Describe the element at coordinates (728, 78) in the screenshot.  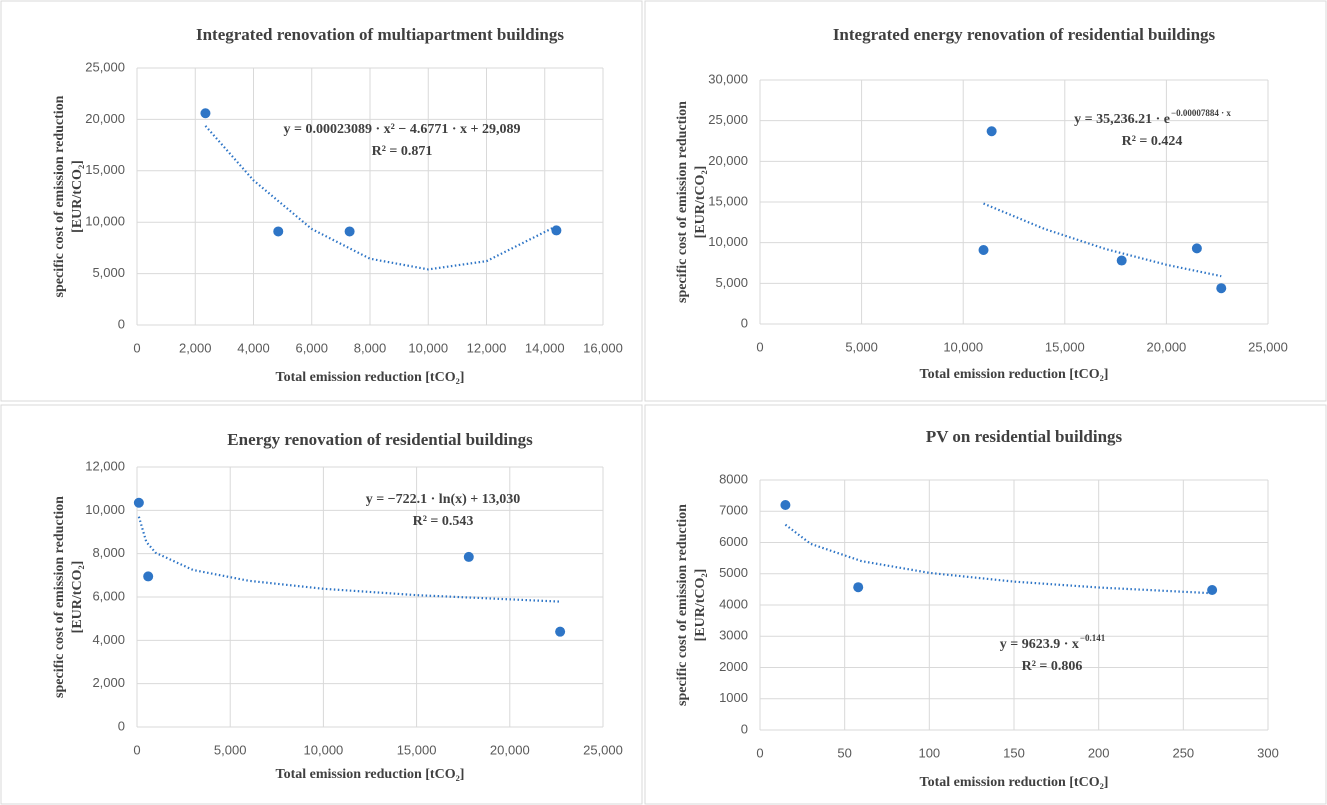
I see `y-tick-label: 30,000` at that location.